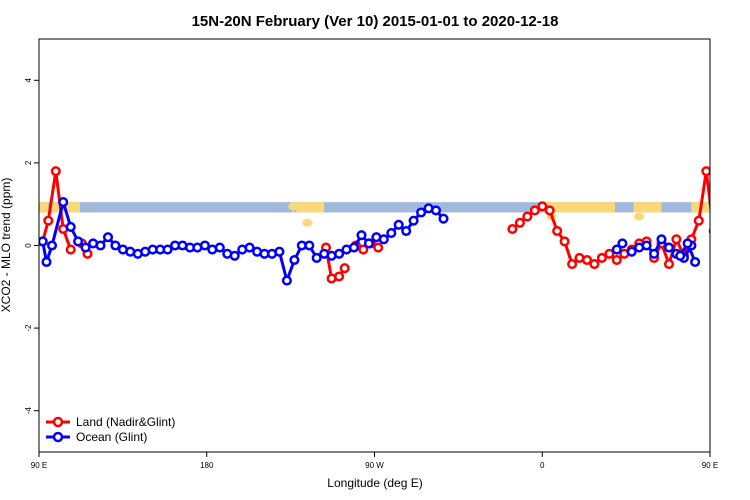  Describe the element at coordinates (380, 214) in the screenshot. I see `land-ocean-strip` at that location.